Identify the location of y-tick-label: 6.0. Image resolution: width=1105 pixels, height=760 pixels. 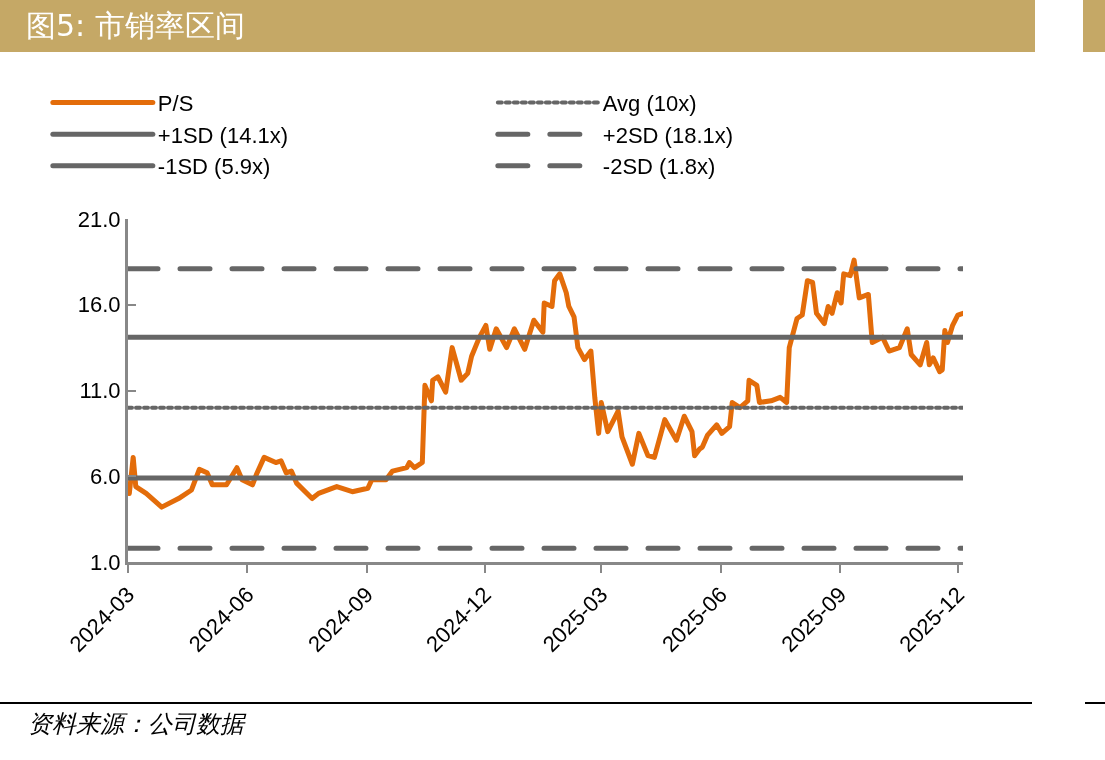
(105, 476).